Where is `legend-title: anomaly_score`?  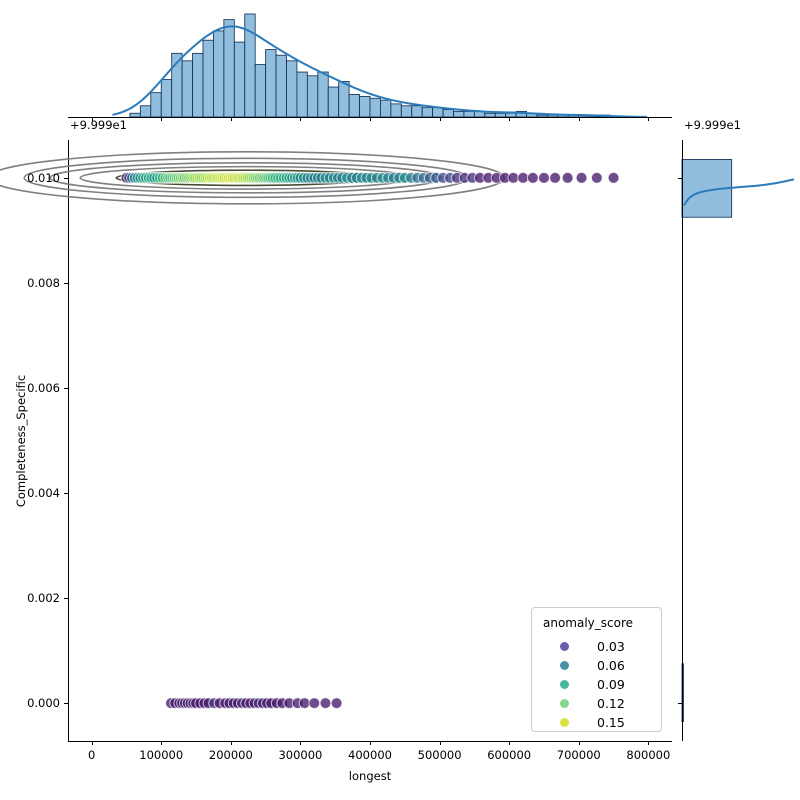 legend-title: anomaly_score is located at coordinates (588, 623).